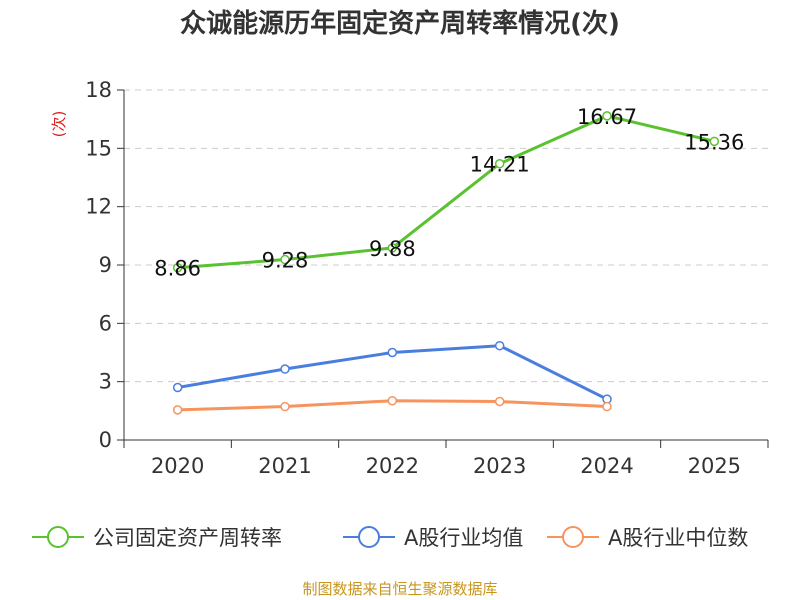  I want to click on data-label: 9.88, so click(392, 249).